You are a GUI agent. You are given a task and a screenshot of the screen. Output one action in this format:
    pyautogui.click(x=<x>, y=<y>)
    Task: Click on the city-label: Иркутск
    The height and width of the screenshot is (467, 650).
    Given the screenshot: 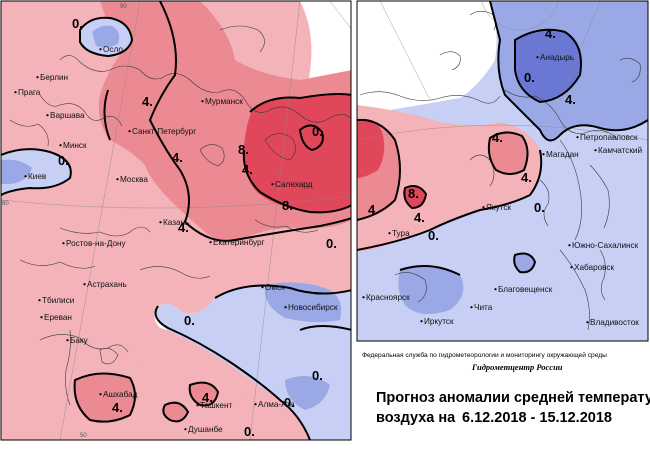 What is the action you would take?
    pyautogui.click(x=439, y=321)
    